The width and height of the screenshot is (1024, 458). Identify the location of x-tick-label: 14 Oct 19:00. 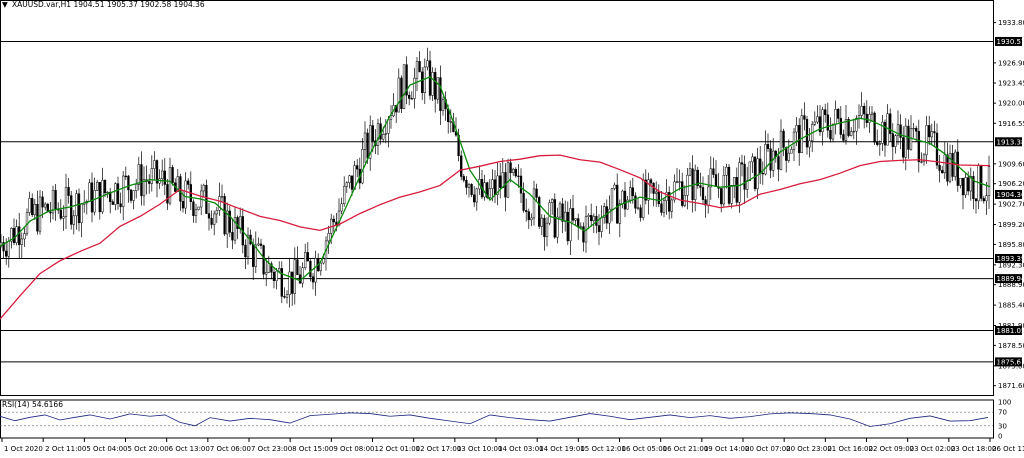
(562, 449).